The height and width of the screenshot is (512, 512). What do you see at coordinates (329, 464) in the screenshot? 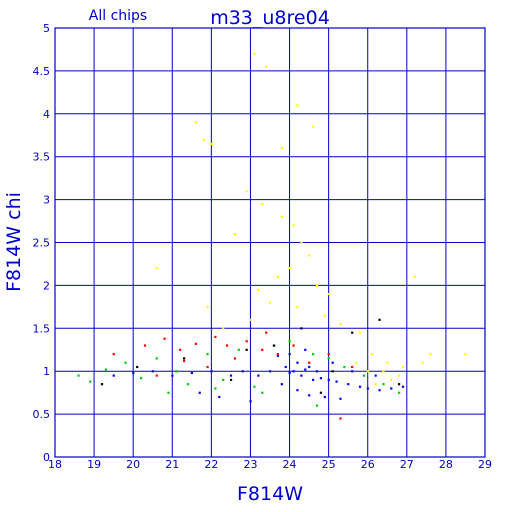
I see `x-tick-label: 25` at bounding box center [329, 464].